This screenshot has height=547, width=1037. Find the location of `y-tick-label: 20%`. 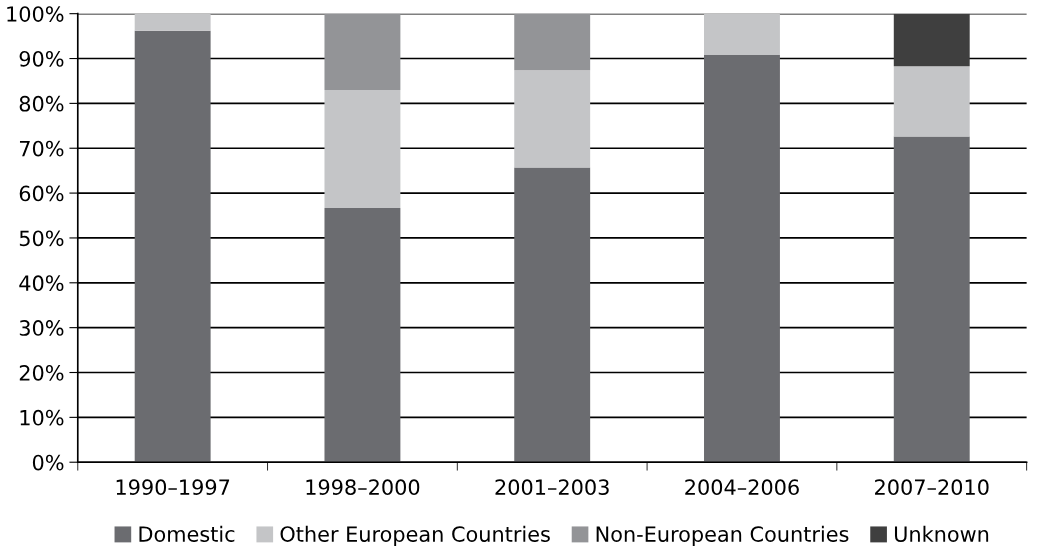

y-tick-label: 20% is located at coordinates (41, 372).